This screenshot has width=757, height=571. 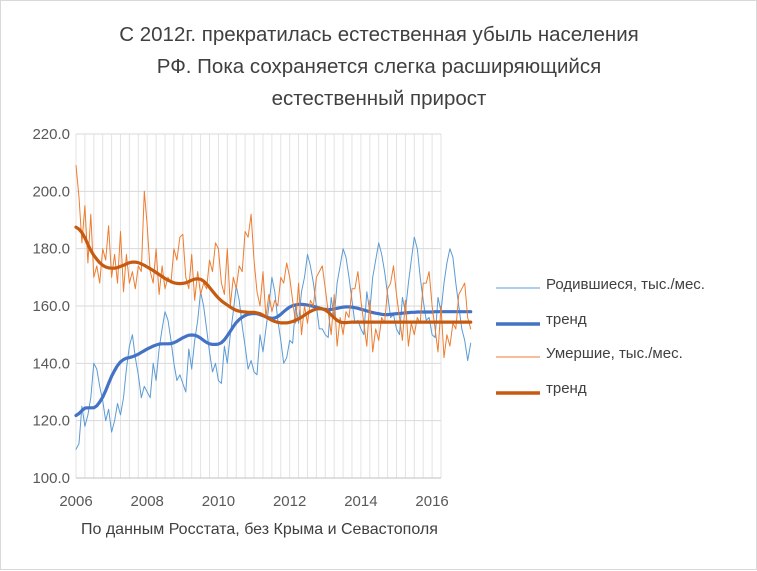 What do you see at coordinates (621, 323) in the screenshot?
I see `legend-item-births-trend: тренд` at bounding box center [621, 323].